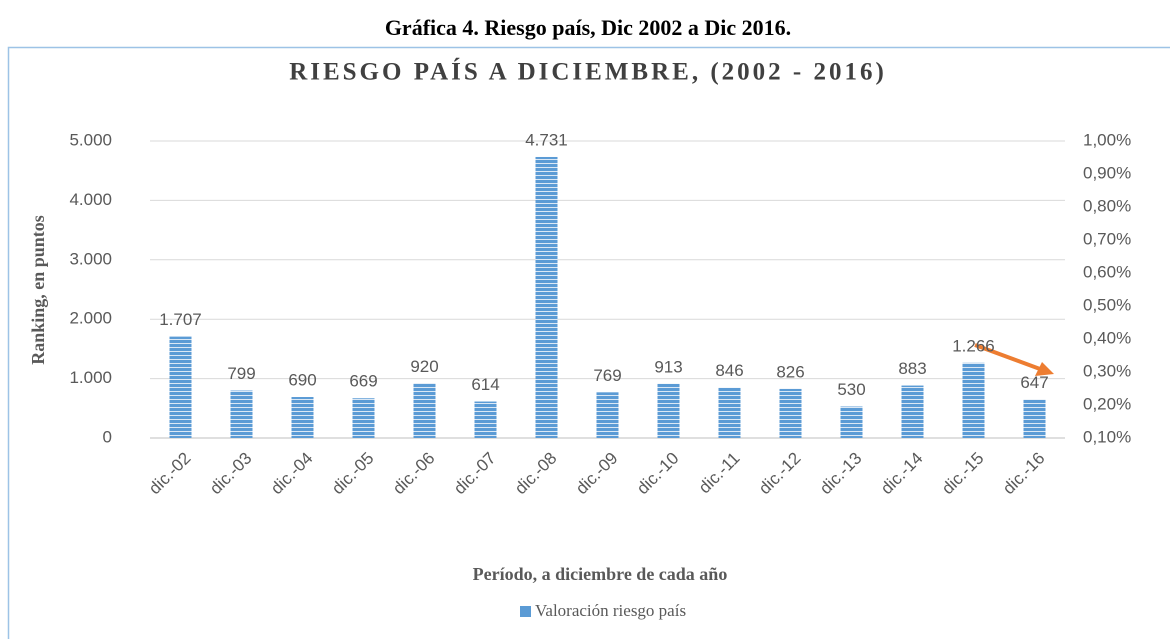  Describe the element at coordinates (485, 384) in the screenshot. I see `data-label: 614` at that location.